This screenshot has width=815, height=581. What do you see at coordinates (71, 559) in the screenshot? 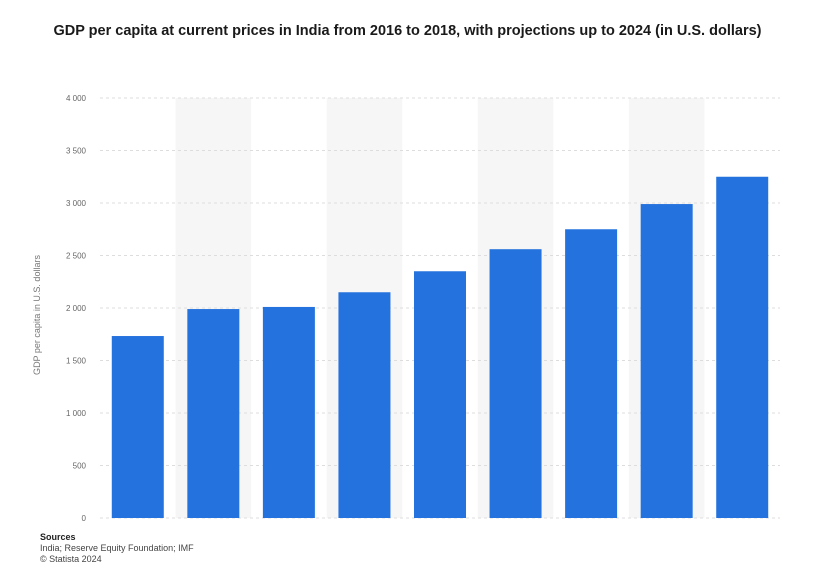
I see `copyright-line: © Statista 2024` at bounding box center [71, 559].